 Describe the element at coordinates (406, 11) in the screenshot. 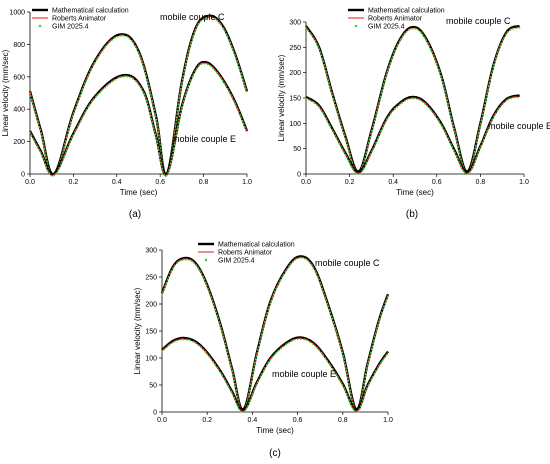

I see `legend-label: Mathematical calculation` at that location.